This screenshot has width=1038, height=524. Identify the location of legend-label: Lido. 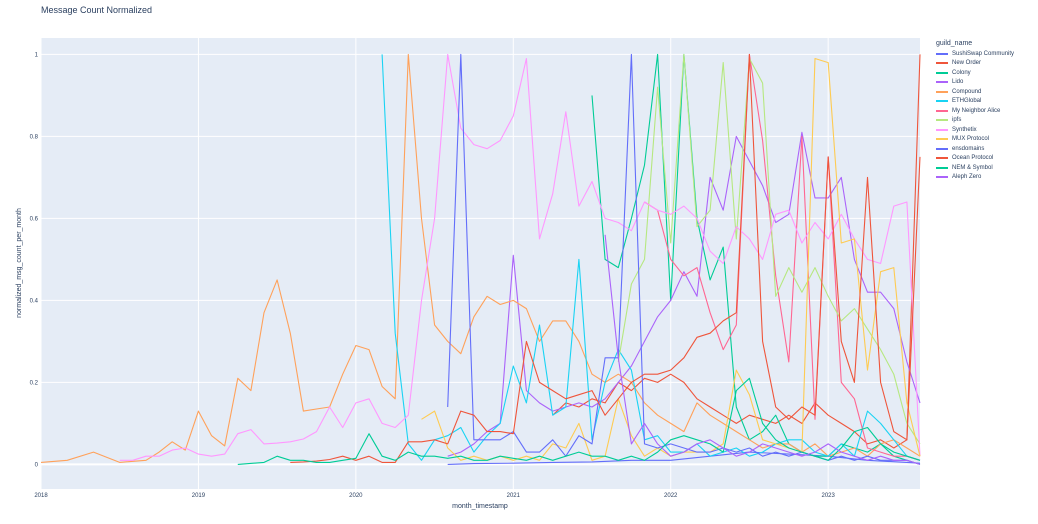
(958, 82).